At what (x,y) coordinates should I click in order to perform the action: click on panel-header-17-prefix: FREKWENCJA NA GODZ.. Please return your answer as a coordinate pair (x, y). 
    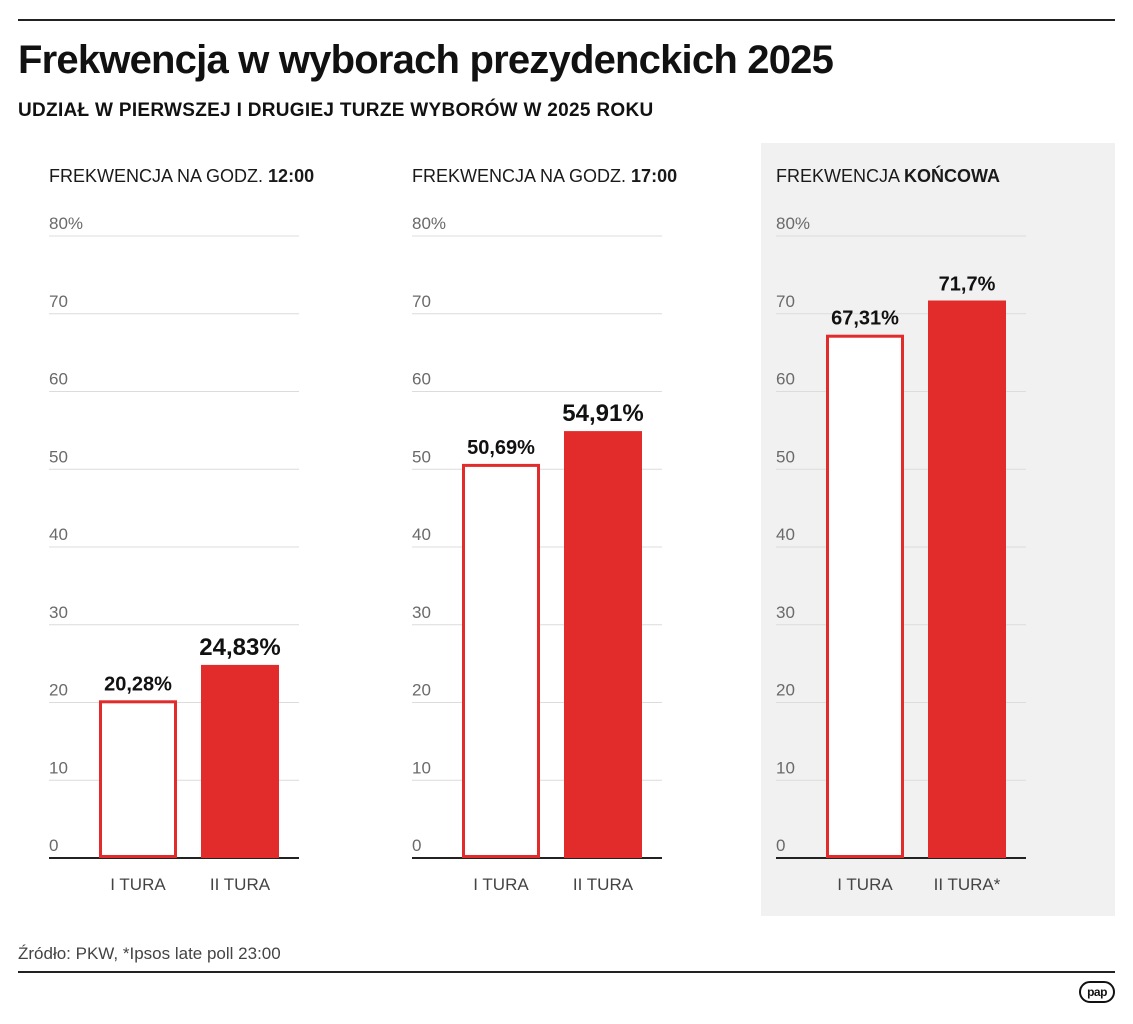
    Looking at the image, I should click on (519, 176).